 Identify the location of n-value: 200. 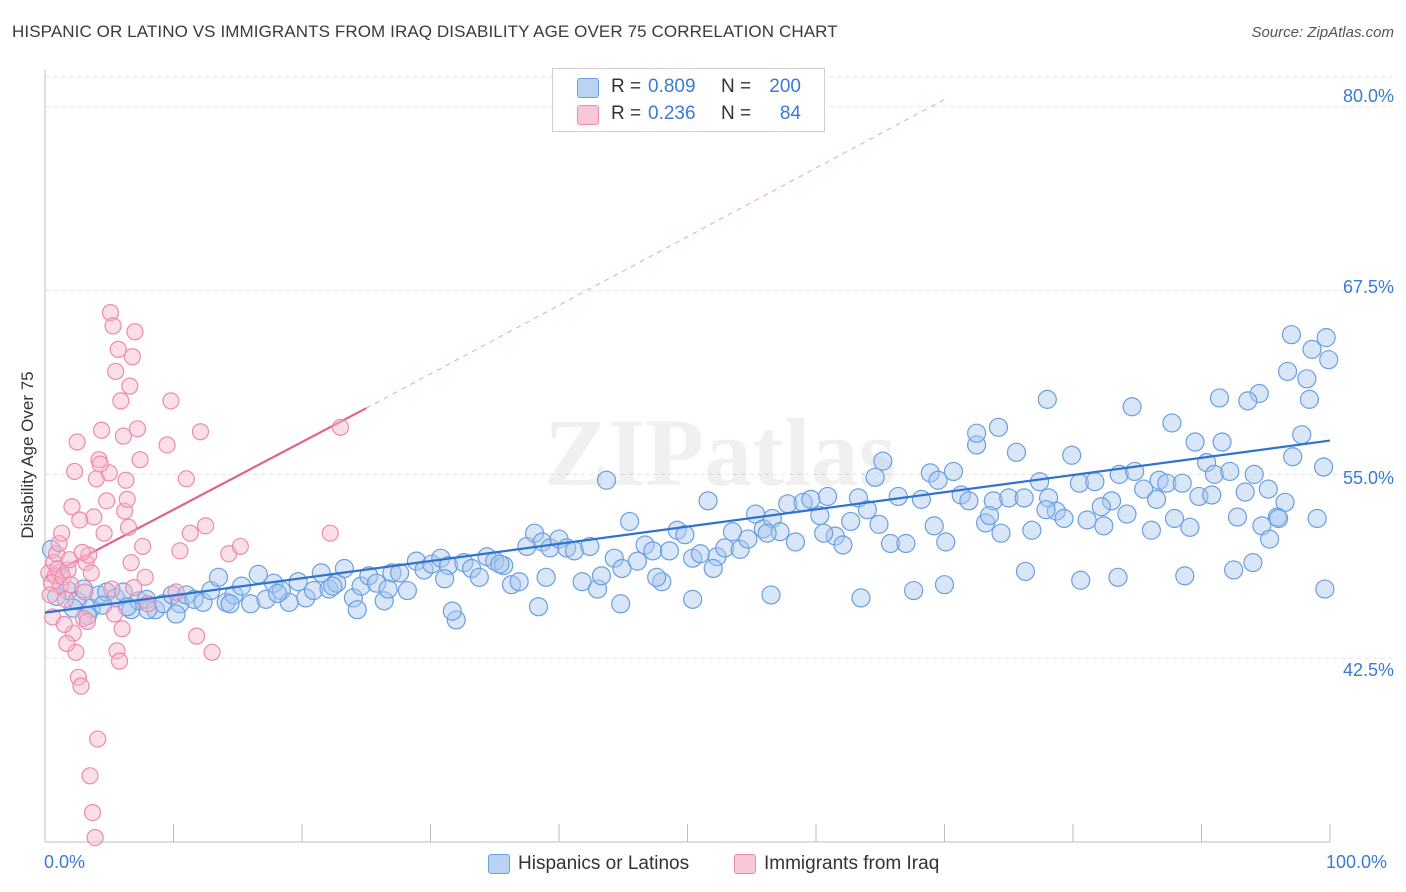
(785, 86).